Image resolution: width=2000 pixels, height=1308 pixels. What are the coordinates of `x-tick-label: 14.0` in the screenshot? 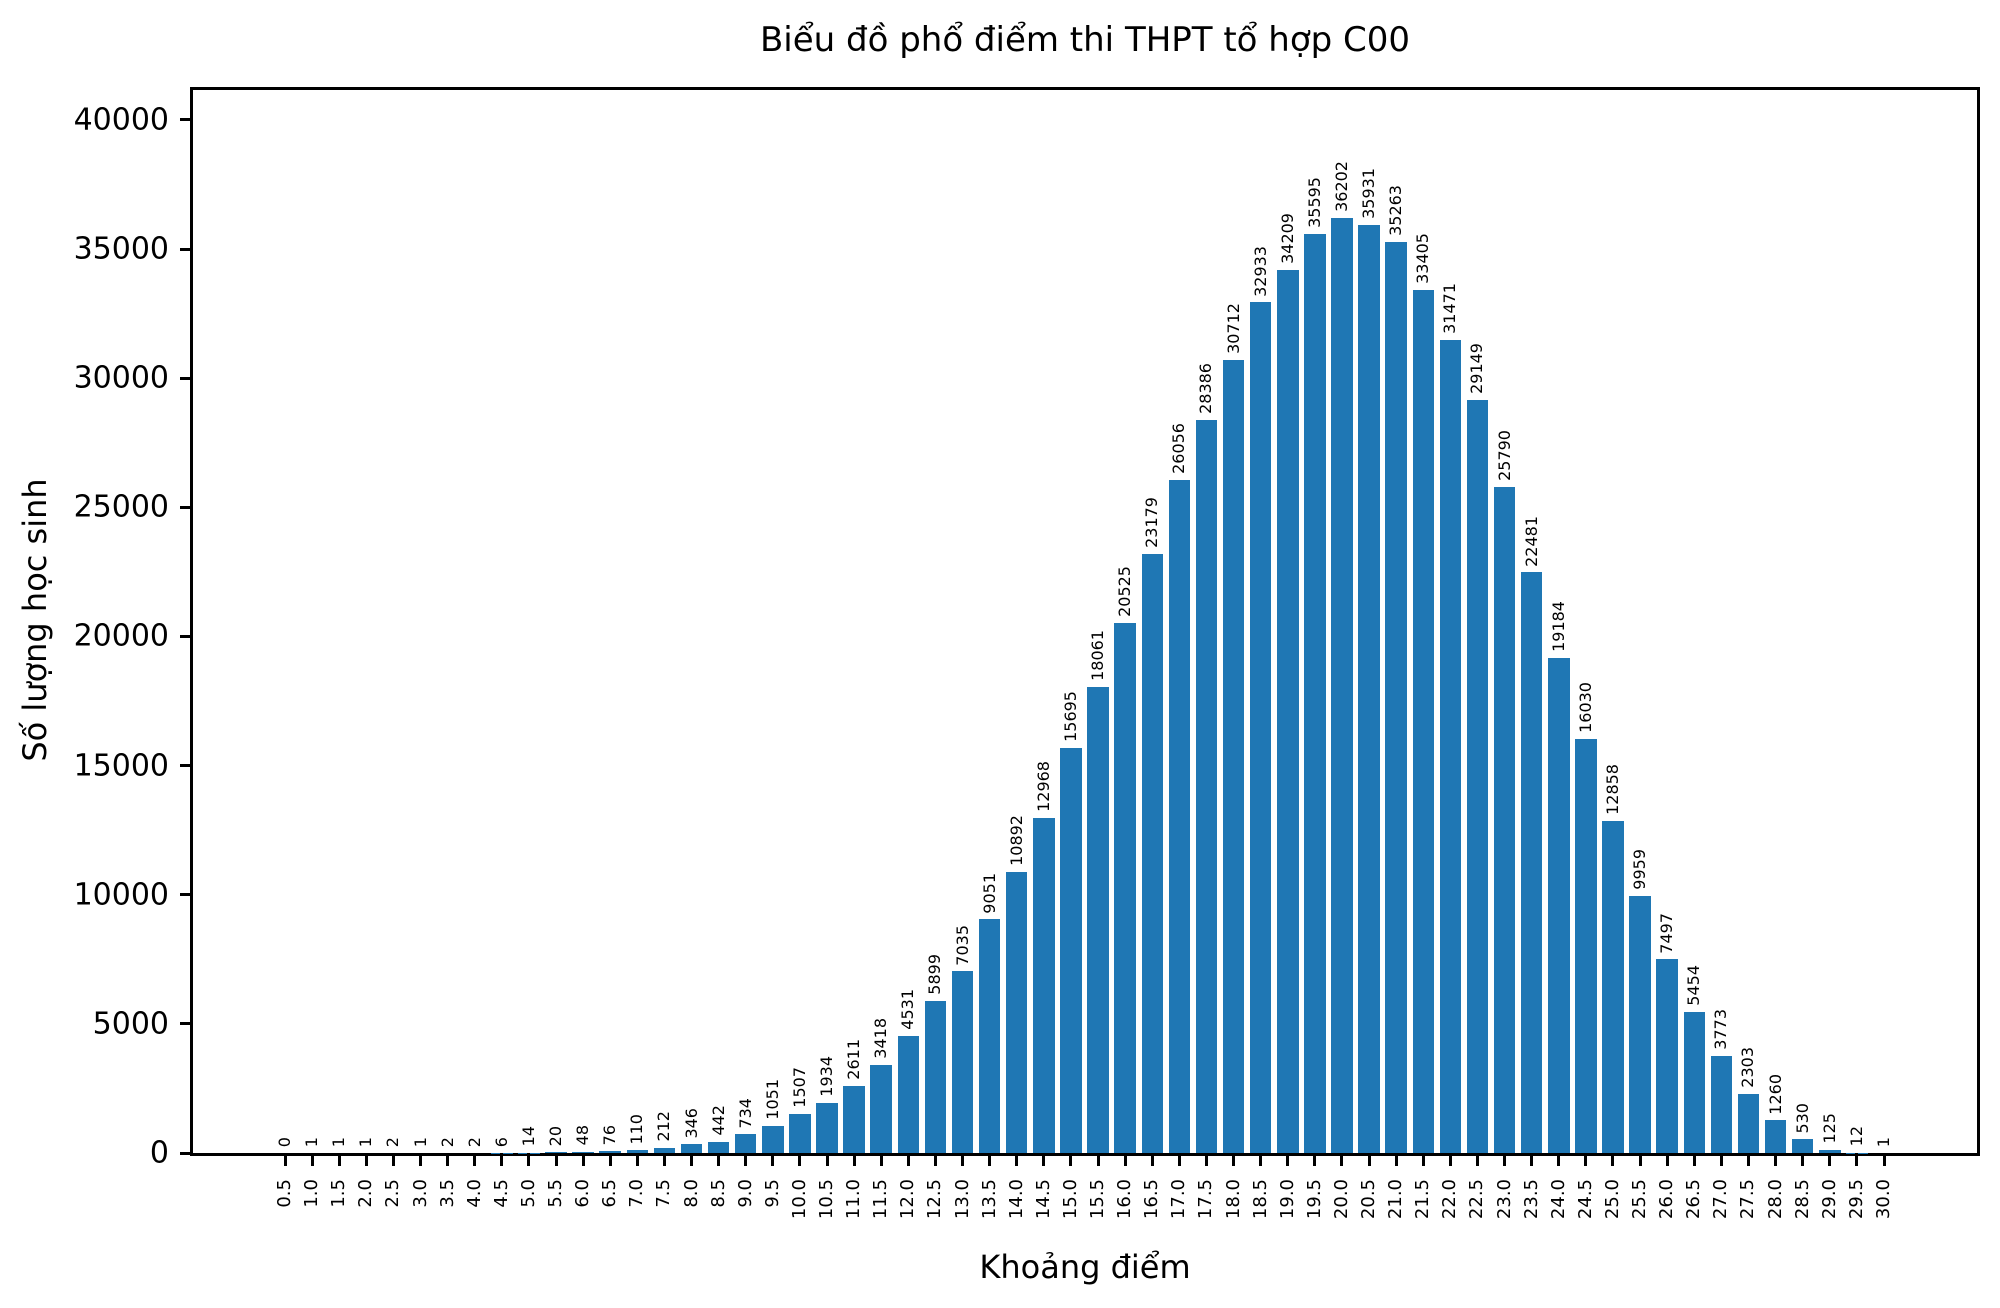 It's located at (1016, 1199).